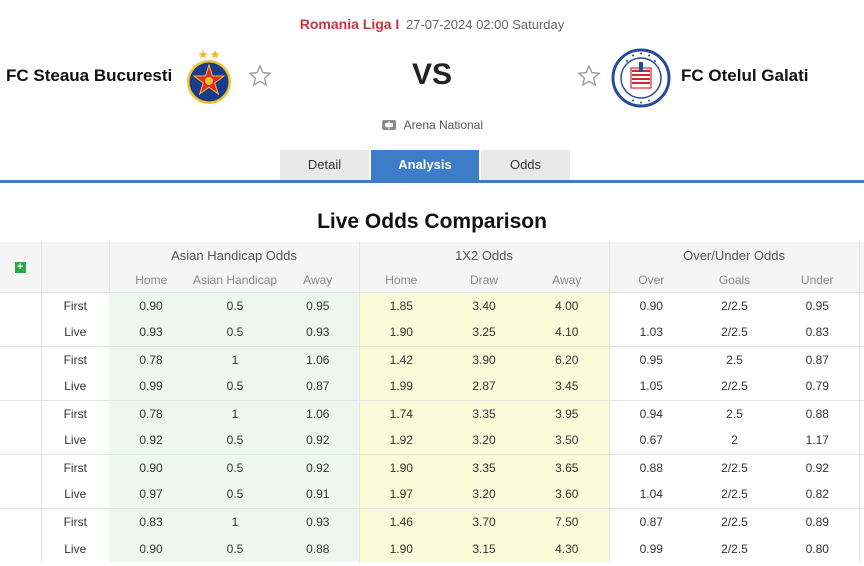 The image size is (864, 566). I want to click on away-team-name: FC Otelul Galati, so click(745, 75).